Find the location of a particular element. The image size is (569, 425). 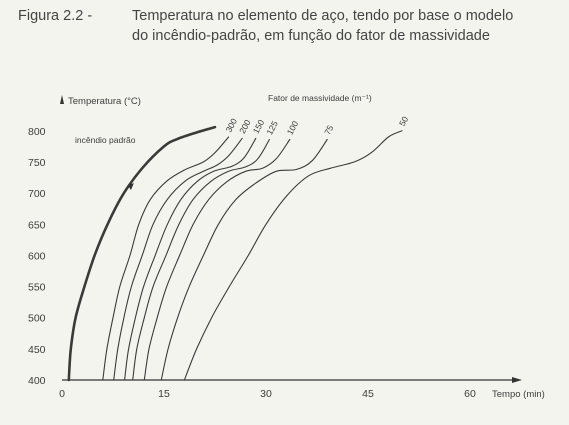

y-tick-label: 700 is located at coordinates (37, 194).